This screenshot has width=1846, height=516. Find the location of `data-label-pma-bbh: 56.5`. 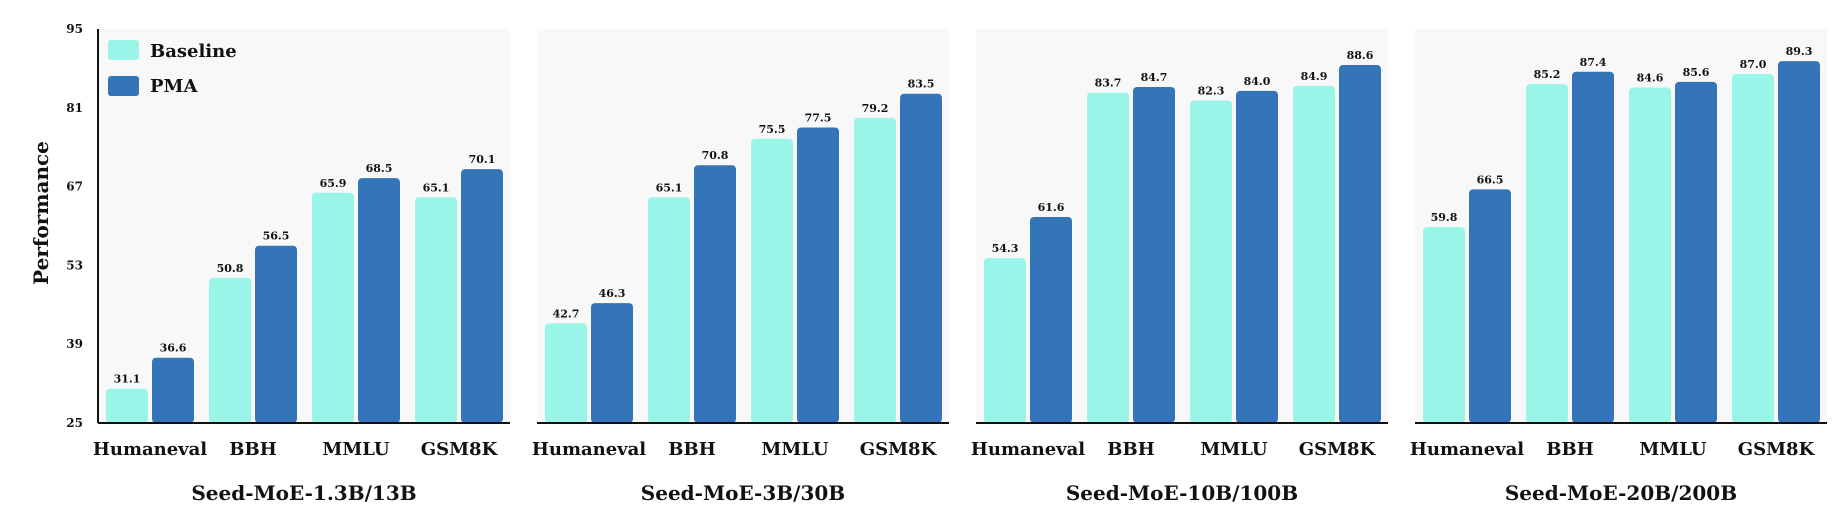

data-label-pma-bbh: 56.5 is located at coordinates (276, 236).